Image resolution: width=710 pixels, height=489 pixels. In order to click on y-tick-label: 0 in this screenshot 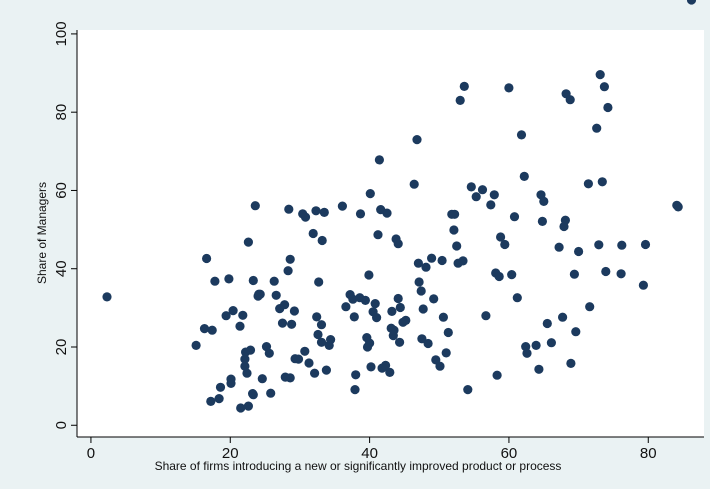, I will do `click(61, 425)`.